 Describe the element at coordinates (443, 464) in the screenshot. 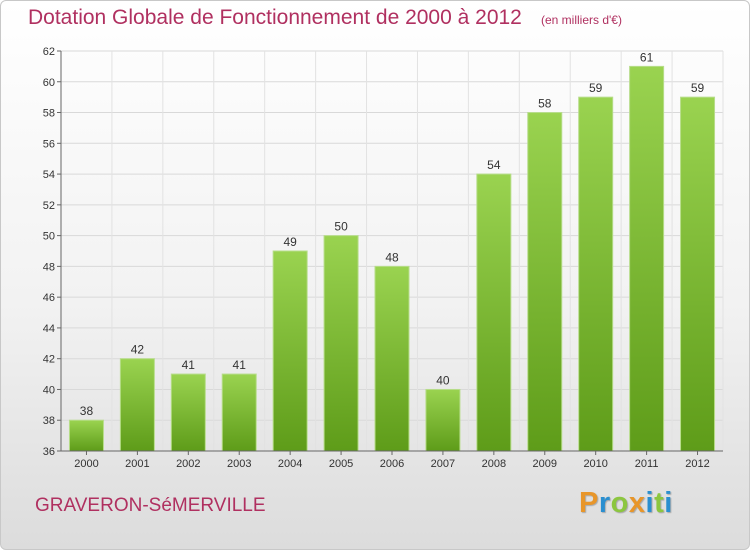

I see `x-tick-label: 2007` at that location.